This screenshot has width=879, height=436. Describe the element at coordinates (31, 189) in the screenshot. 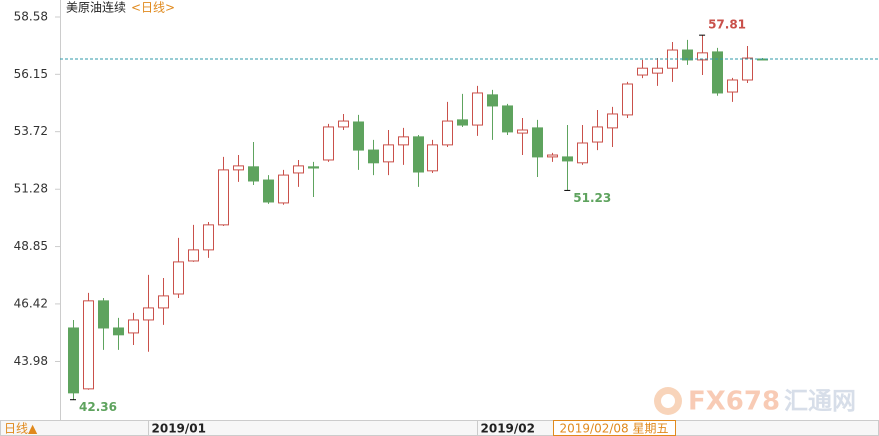

I see `y-tick-label: 51.28` at that location.